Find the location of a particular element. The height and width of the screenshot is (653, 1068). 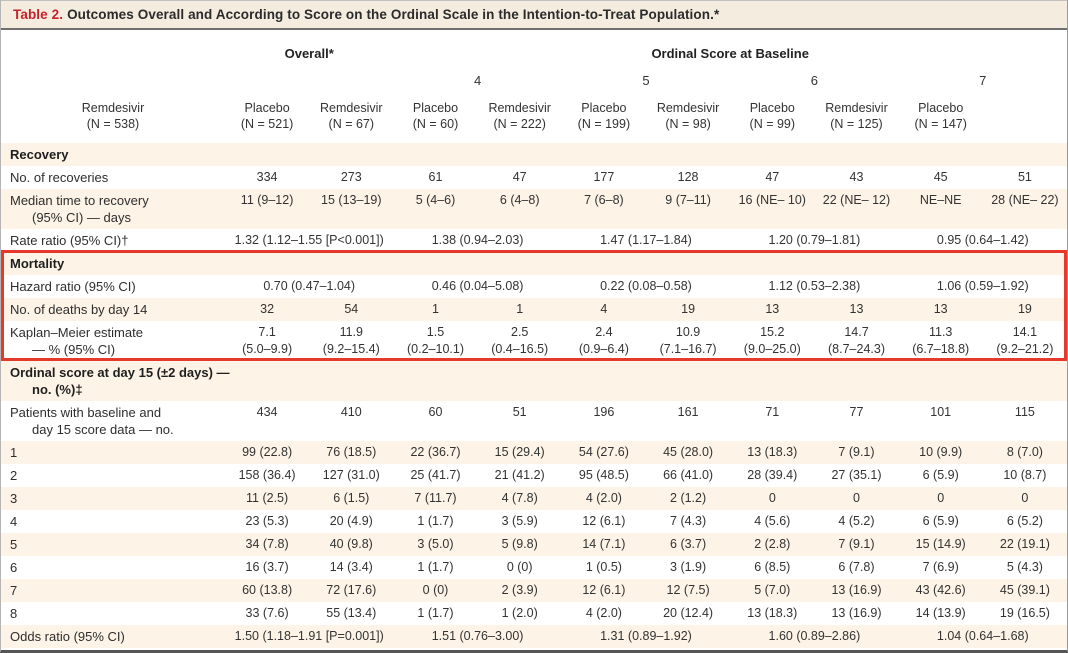

table-cell: NE–NE is located at coordinates (940, 199).